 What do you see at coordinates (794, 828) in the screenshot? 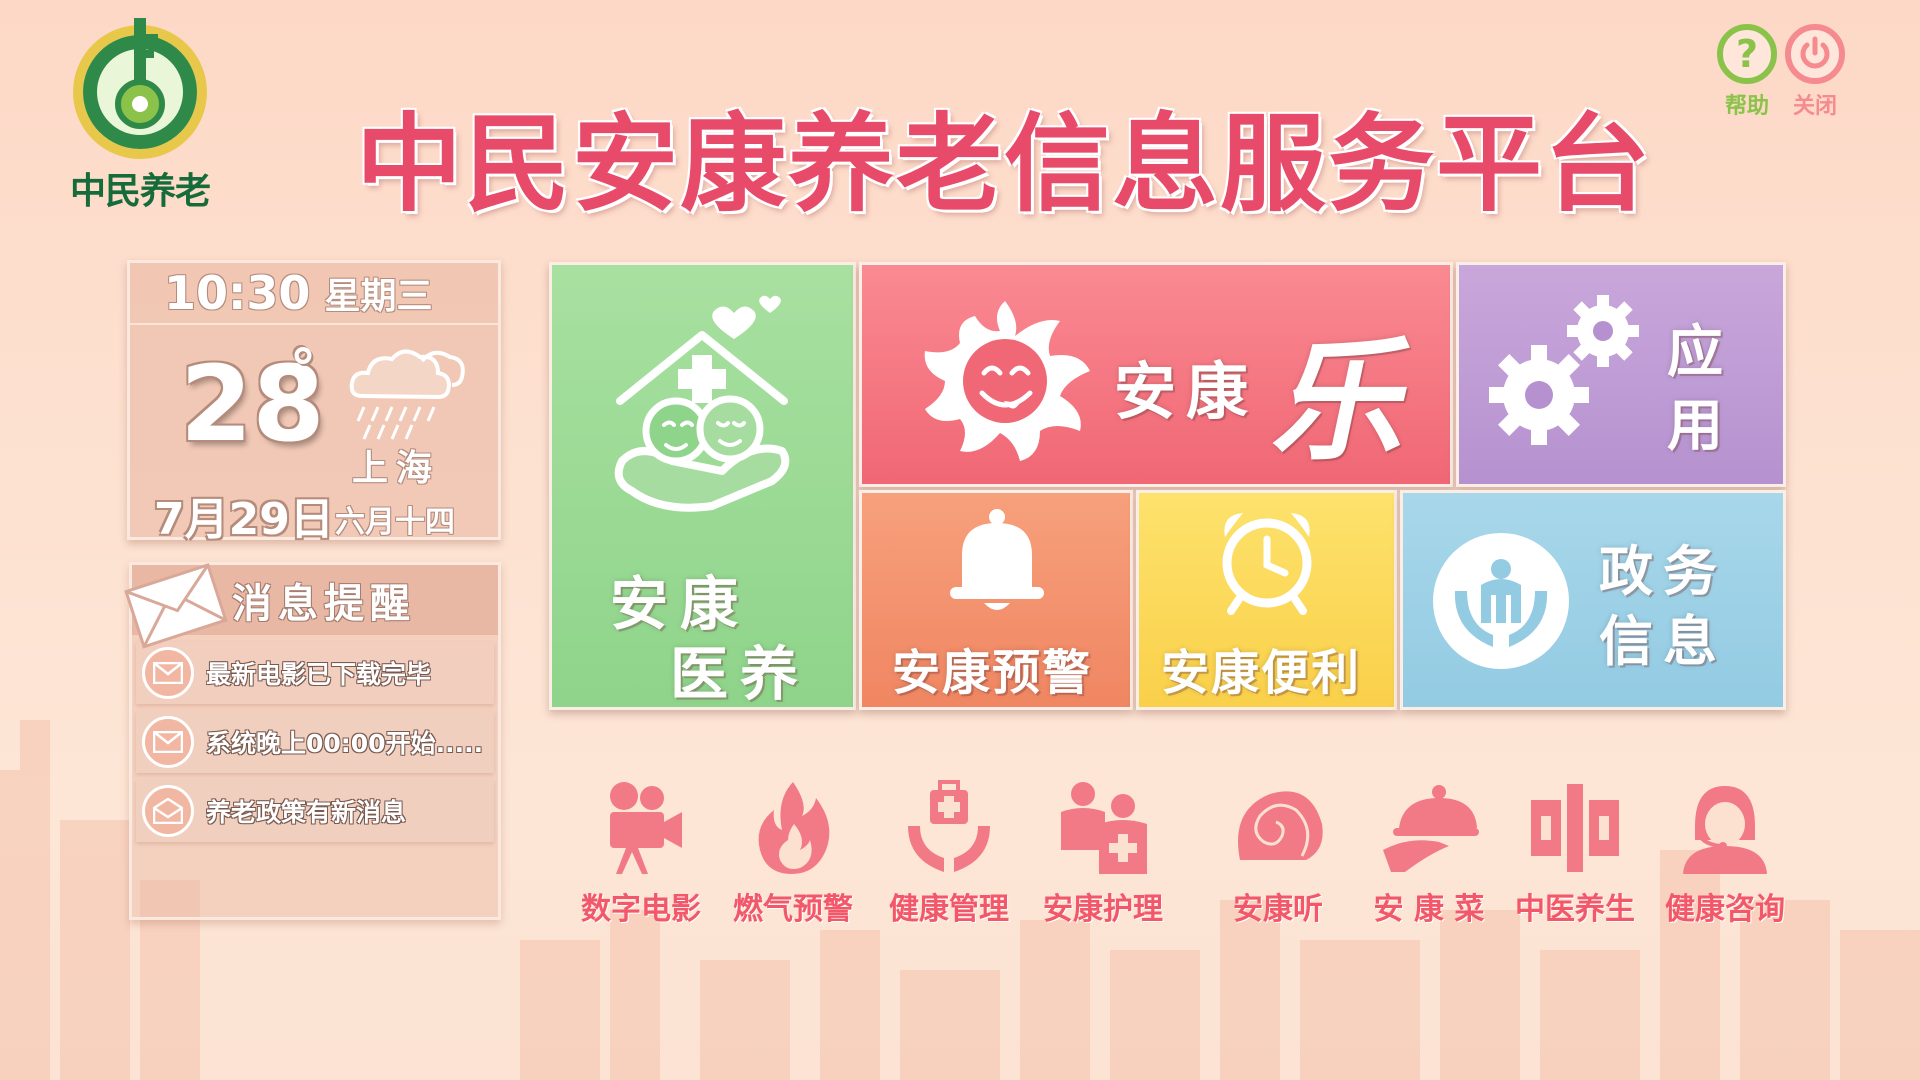
I see `flame-icon` at bounding box center [794, 828].